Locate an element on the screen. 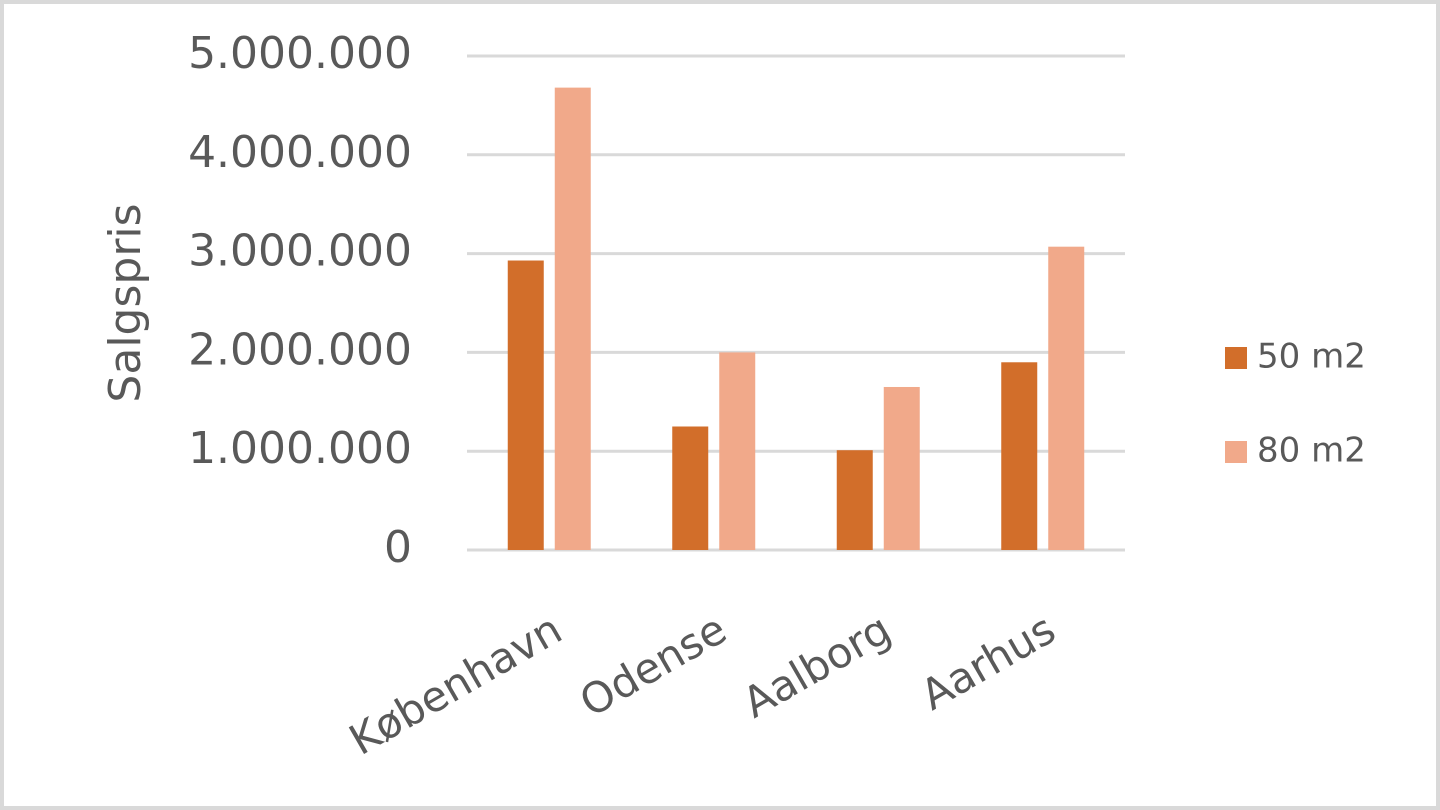 This screenshot has height=810, width=1440. legend-label: 80 m2 is located at coordinates (1311, 451).